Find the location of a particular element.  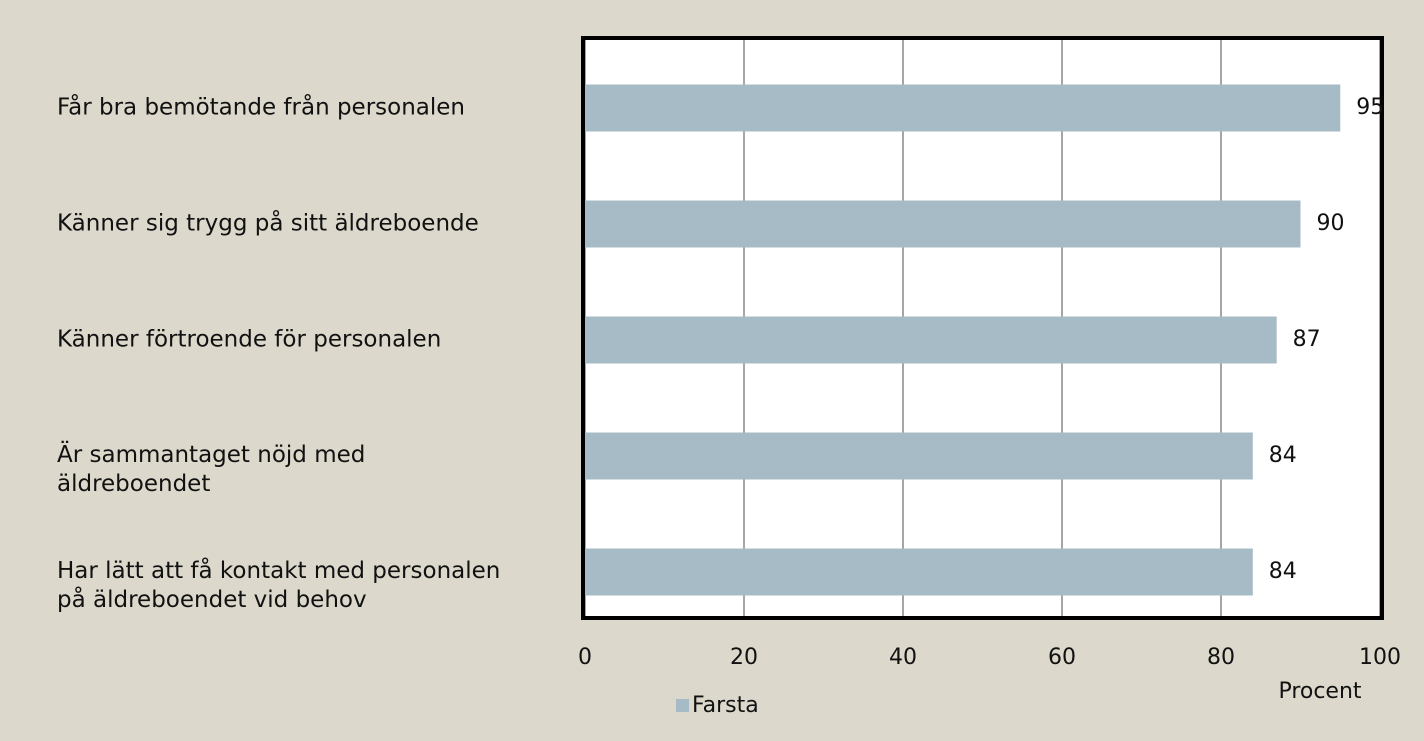

category-label: Är sammantaget nöjd med äldreboendet is located at coordinates (211, 469).